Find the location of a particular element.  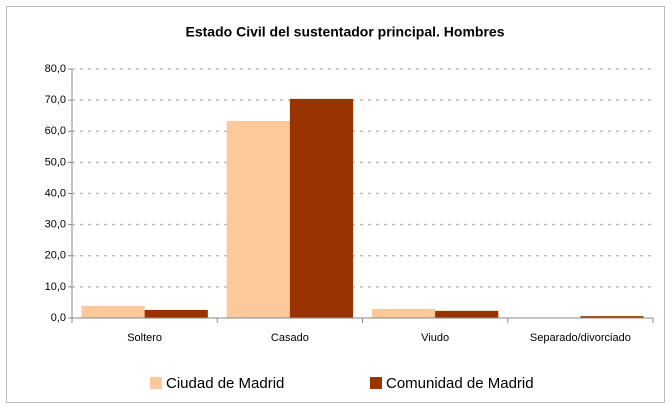

x-tick-label: Viudo is located at coordinates (435, 338).